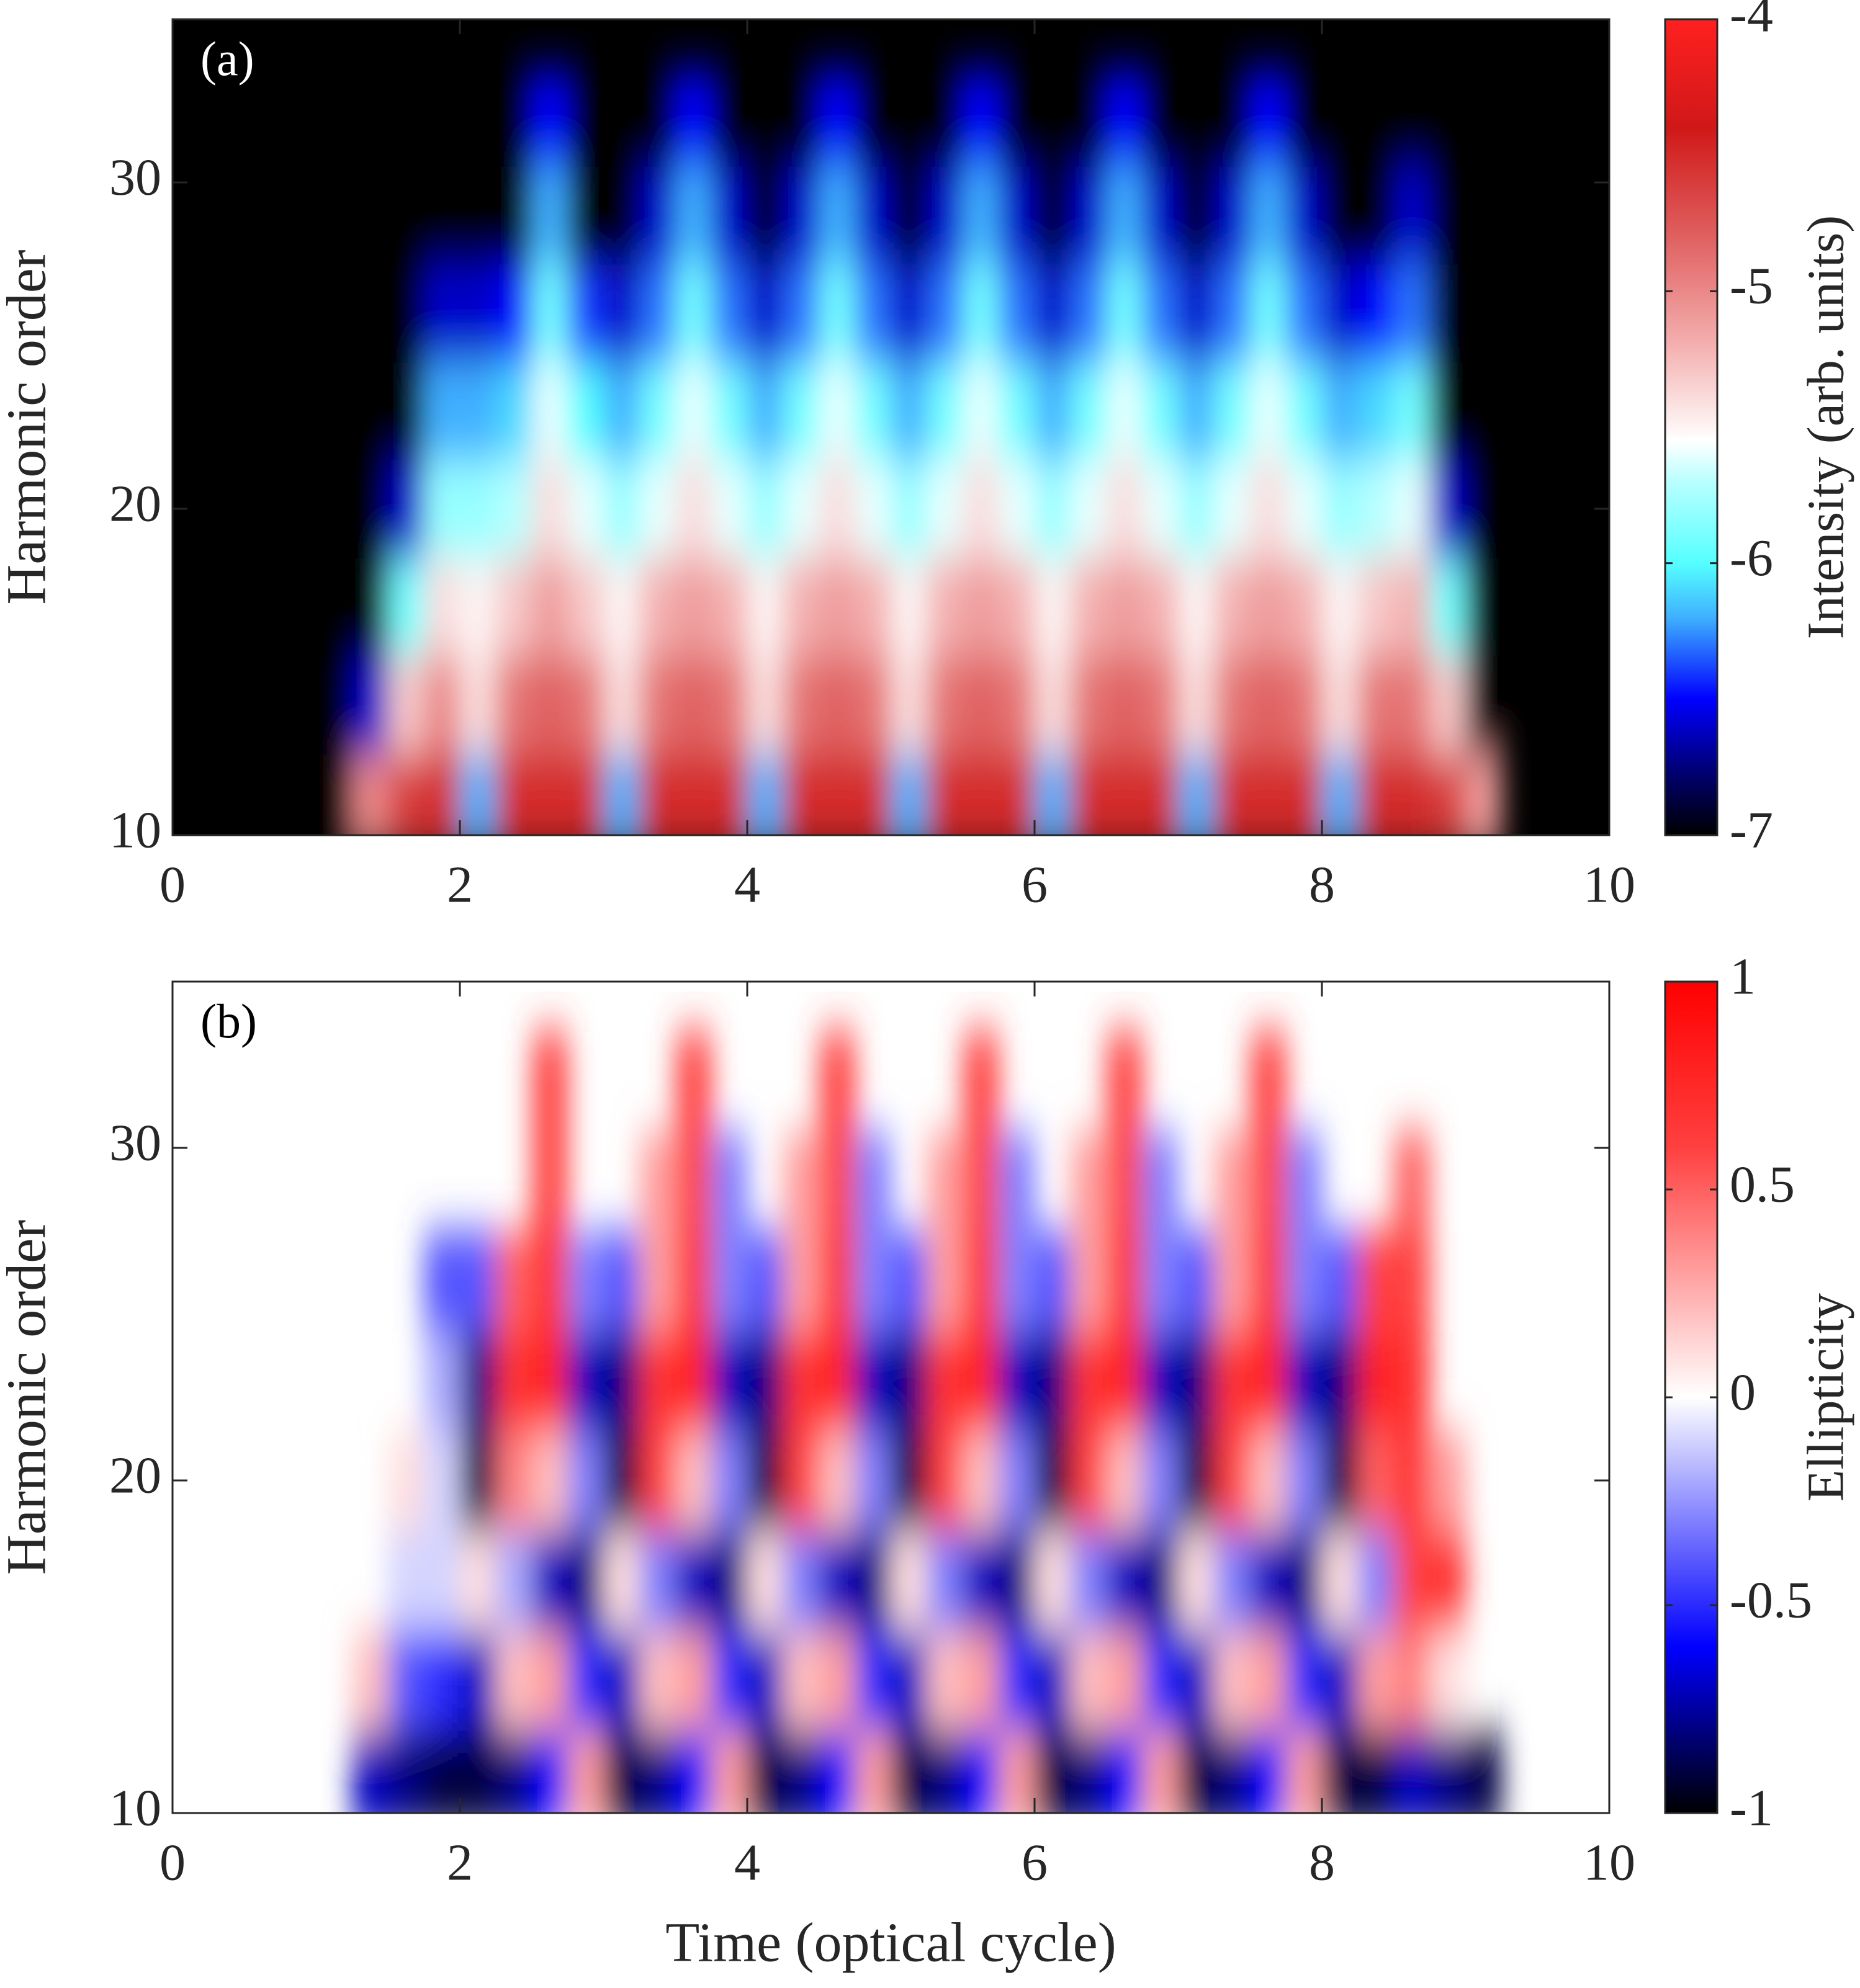 The image size is (1860, 1988). I want to click on x-tick-label: 2, so click(460, 884).